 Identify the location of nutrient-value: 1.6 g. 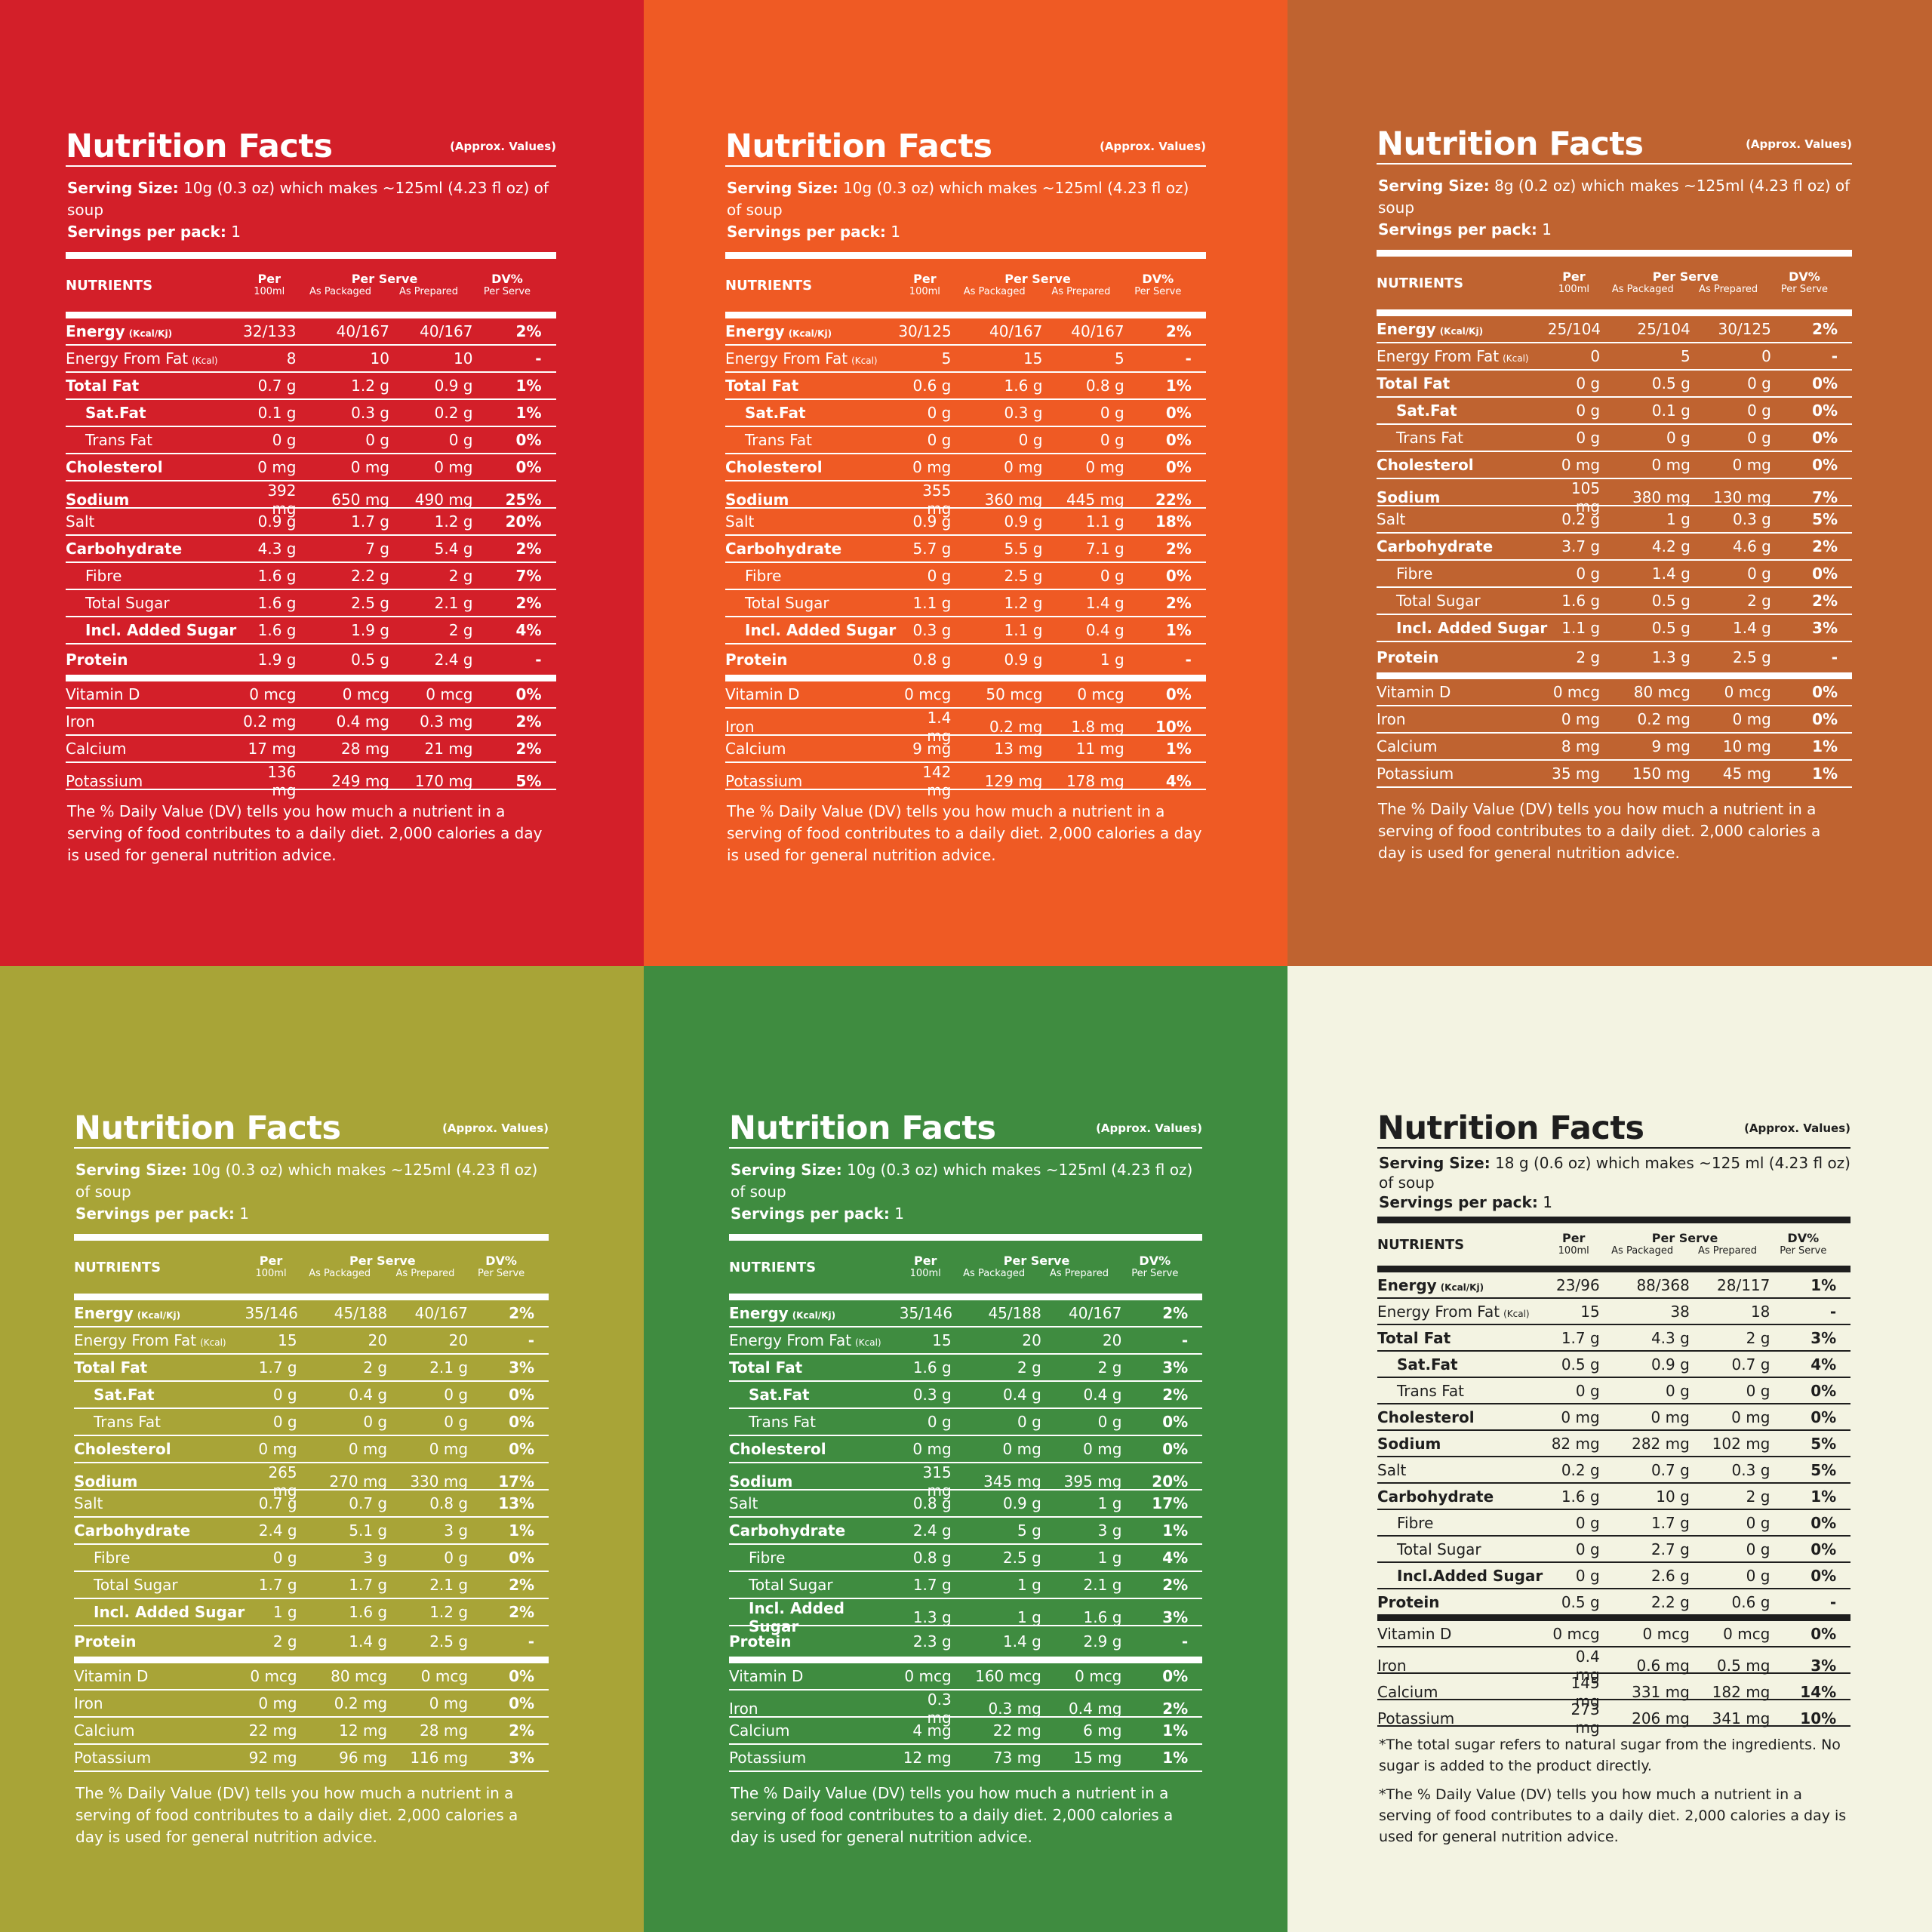
(1580, 1496).